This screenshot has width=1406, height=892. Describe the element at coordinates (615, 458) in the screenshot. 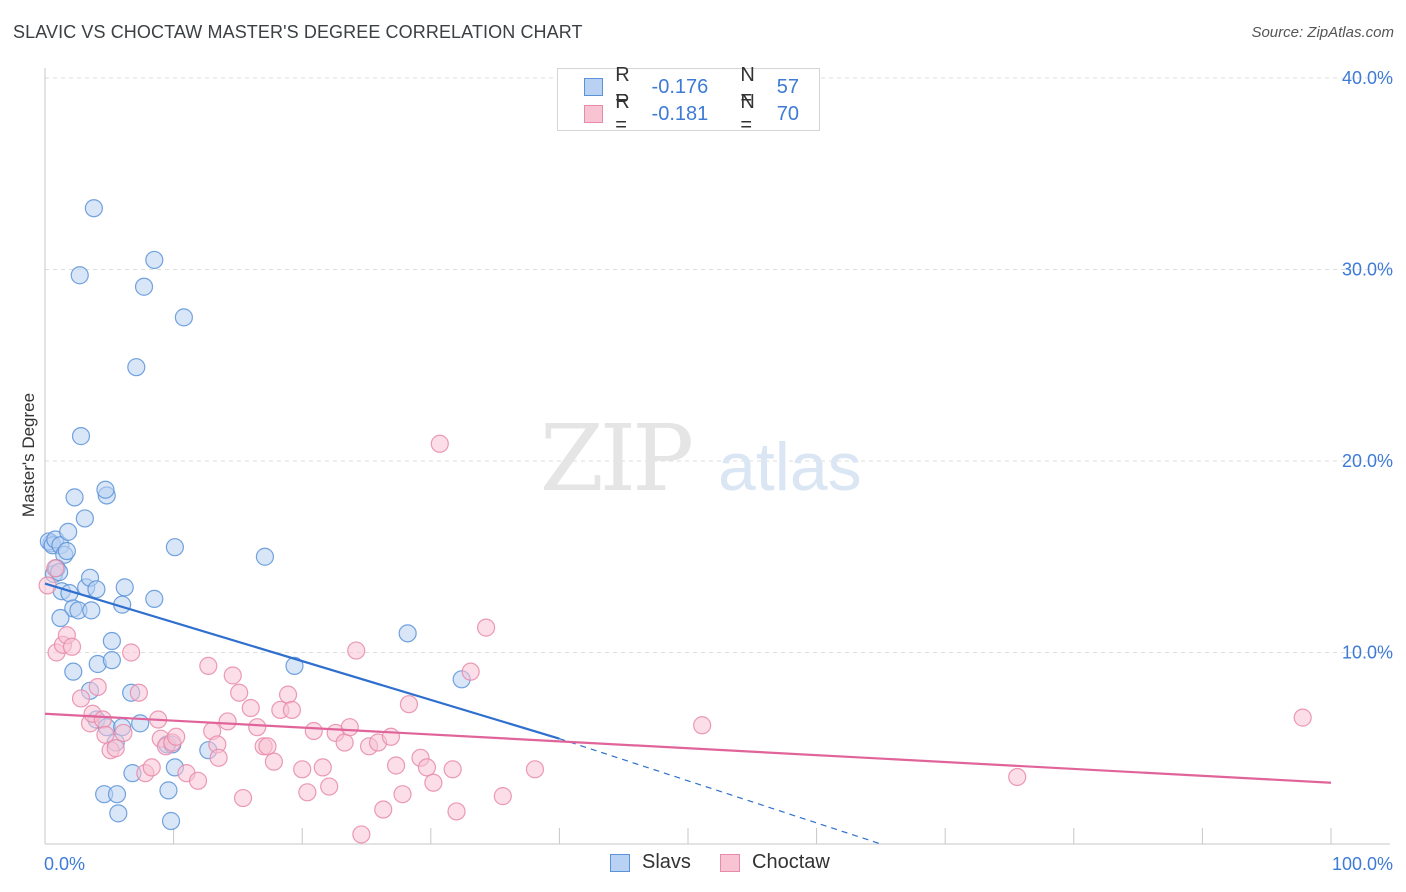

I see `watermark-zip: ZIP` at that location.